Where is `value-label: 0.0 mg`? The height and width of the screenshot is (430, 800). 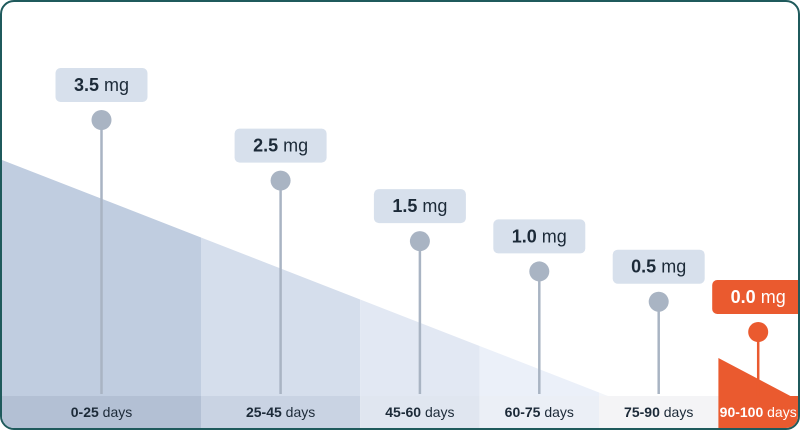 value-label: 0.0 mg is located at coordinates (758, 297).